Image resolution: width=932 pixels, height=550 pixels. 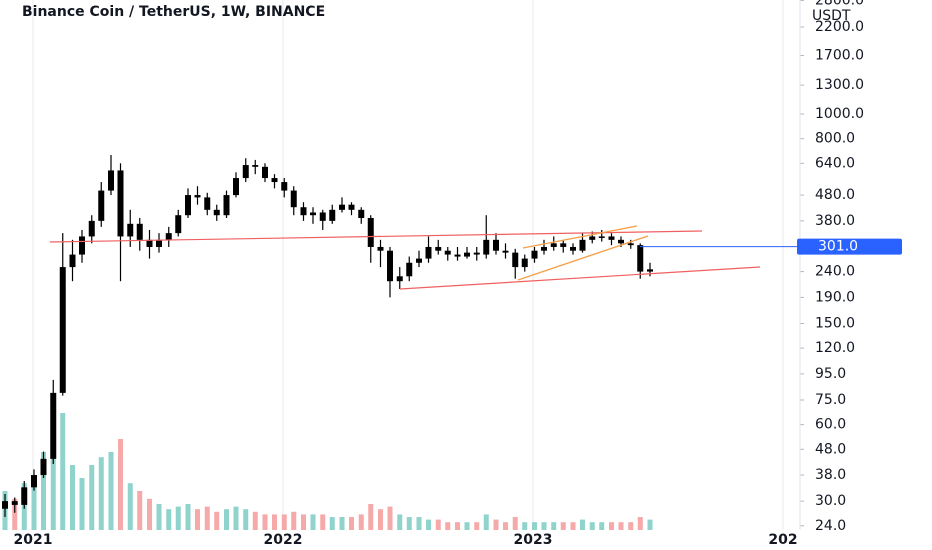 What do you see at coordinates (830, 374) in the screenshot?
I see `y-tick-label: 95.0` at bounding box center [830, 374].